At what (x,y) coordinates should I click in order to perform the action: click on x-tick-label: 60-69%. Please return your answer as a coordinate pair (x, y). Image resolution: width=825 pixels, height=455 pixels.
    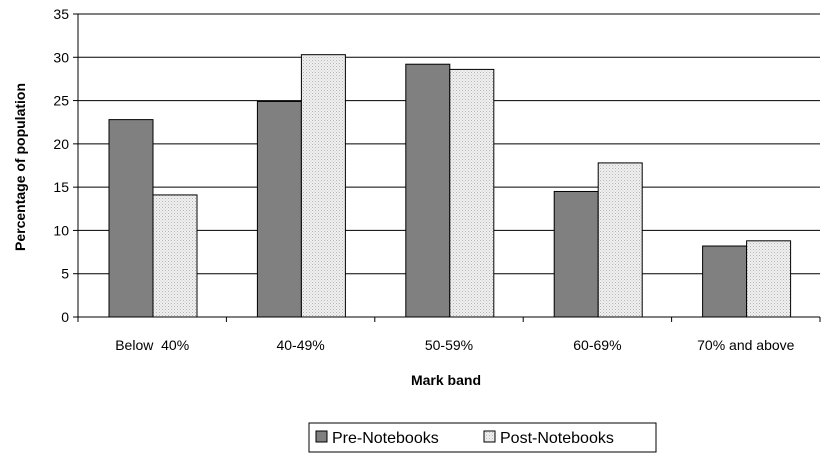
    Looking at the image, I should click on (597, 345).